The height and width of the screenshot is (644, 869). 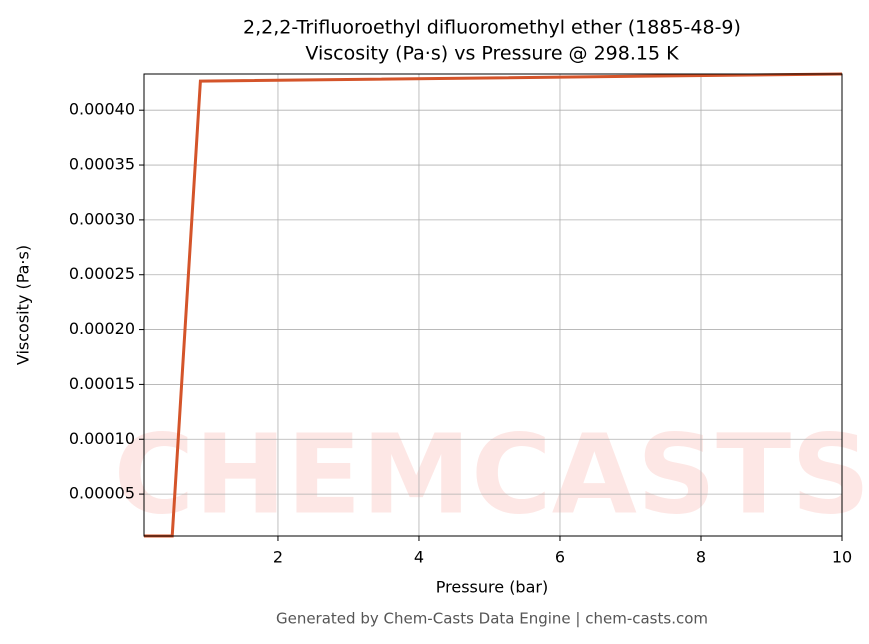 I want to click on y-tick-label: 0.00030, so click(x=102, y=218).